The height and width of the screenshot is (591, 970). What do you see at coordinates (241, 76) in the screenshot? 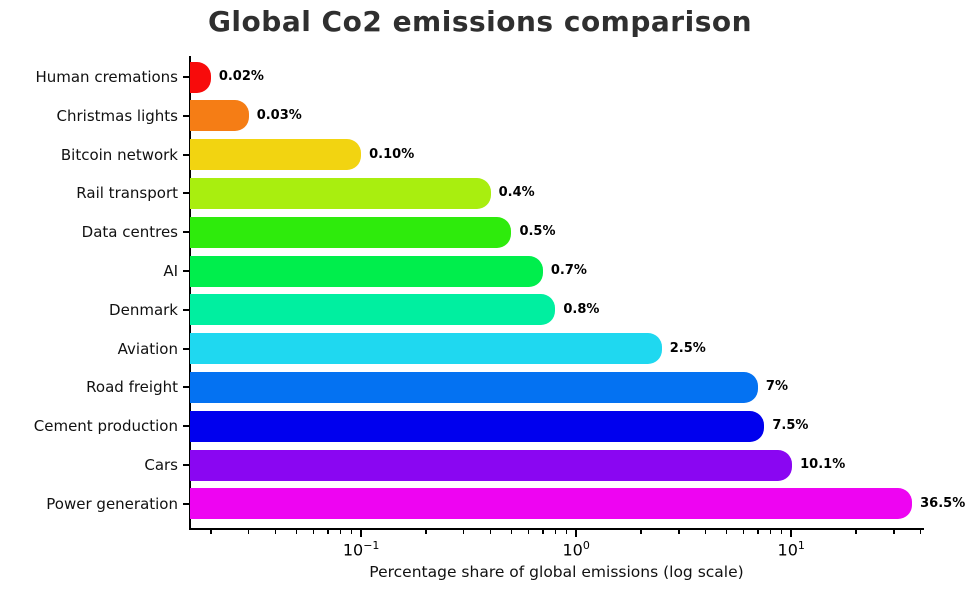
I see `value-label-human-cremations: 0.02%` at bounding box center [241, 76].